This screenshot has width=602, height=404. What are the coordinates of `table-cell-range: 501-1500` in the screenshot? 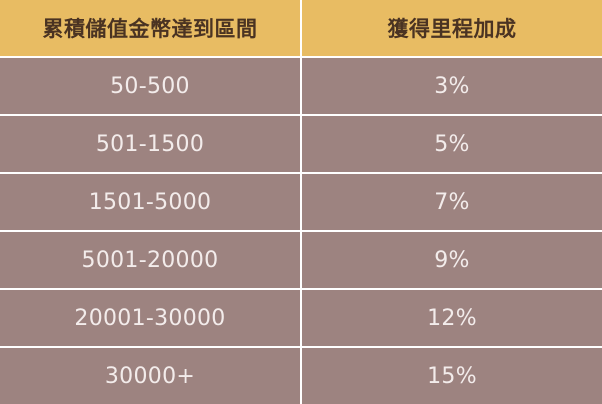 It's located at (150, 144).